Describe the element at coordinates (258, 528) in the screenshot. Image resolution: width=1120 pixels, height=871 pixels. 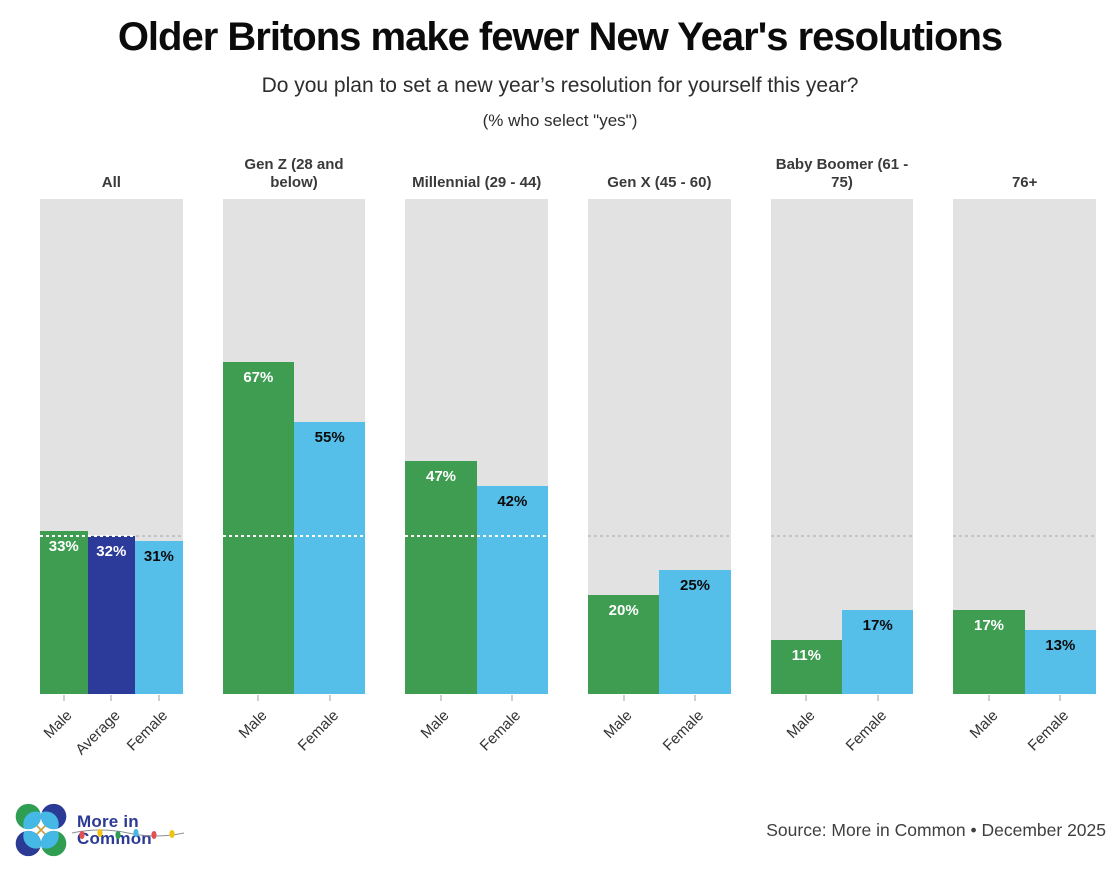
I see `bar-male: 67%` at that location.